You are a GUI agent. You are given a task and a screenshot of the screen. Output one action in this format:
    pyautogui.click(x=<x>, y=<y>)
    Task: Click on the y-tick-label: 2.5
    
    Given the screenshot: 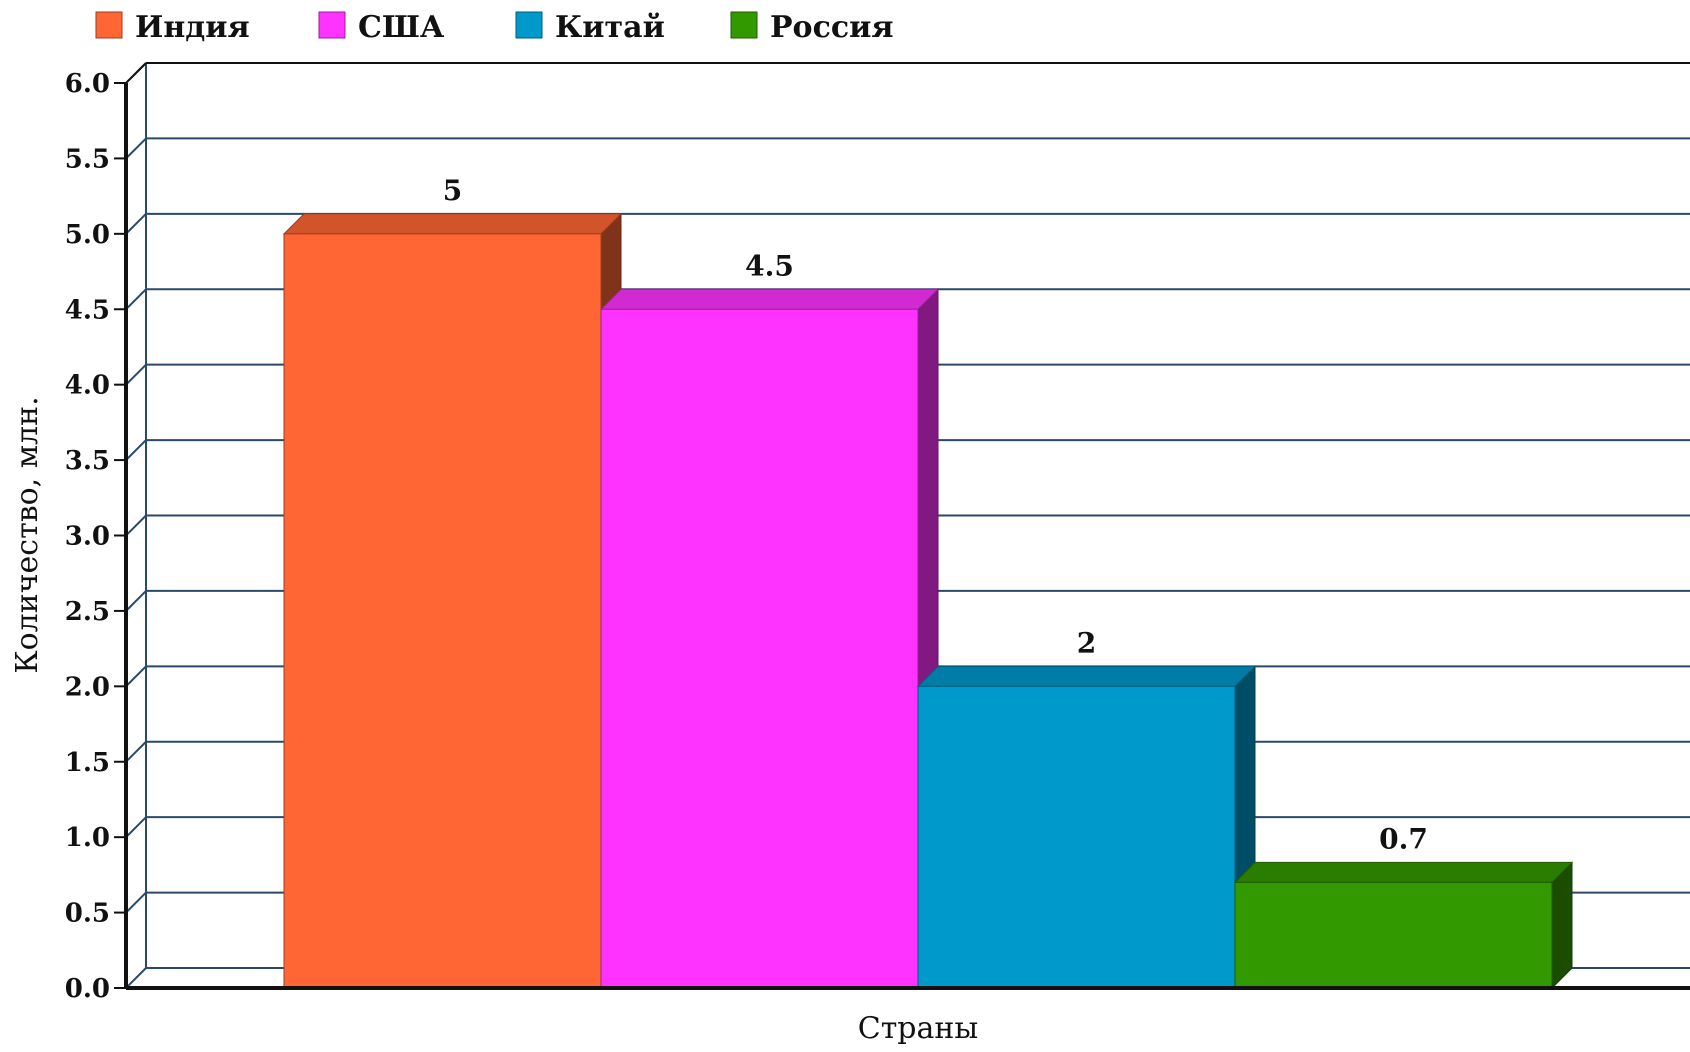 What is the action you would take?
    pyautogui.click(x=87, y=612)
    